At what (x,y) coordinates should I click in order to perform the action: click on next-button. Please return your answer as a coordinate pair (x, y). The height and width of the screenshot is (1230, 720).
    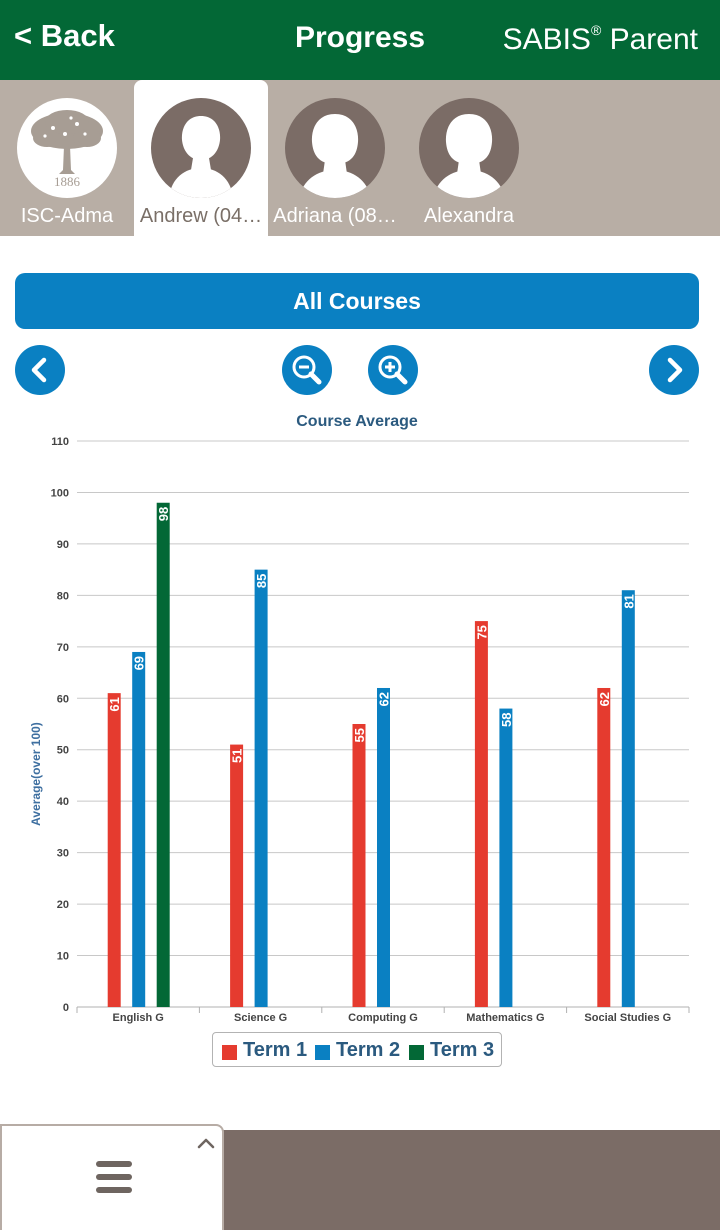
    Looking at the image, I should click on (674, 370).